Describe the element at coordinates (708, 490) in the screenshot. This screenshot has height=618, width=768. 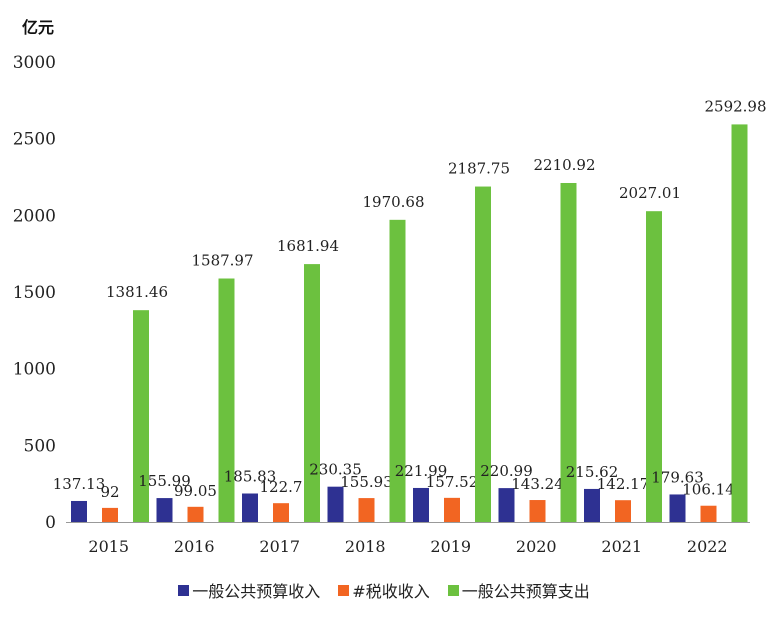
I see `data-label-tax: 106.14` at that location.